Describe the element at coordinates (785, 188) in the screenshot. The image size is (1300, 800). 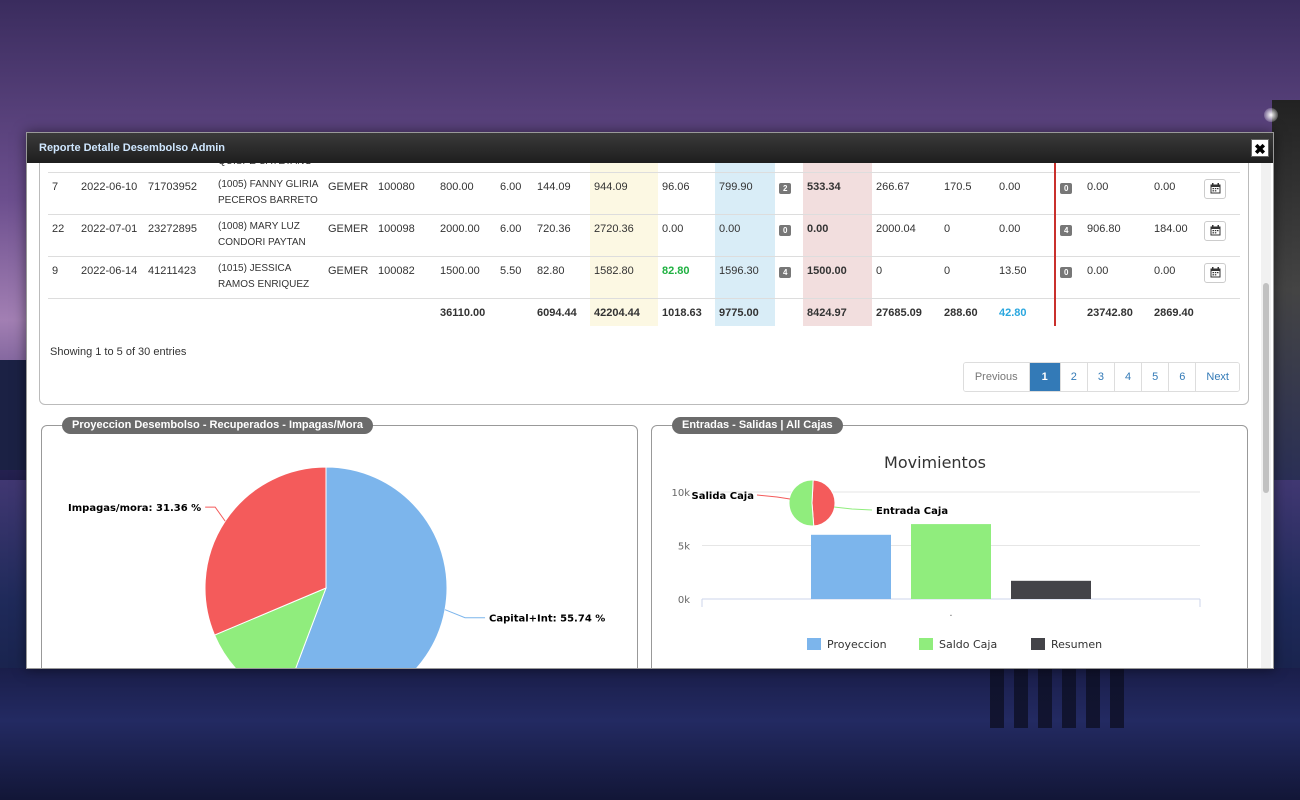
I see `count-badge: 2` at that location.